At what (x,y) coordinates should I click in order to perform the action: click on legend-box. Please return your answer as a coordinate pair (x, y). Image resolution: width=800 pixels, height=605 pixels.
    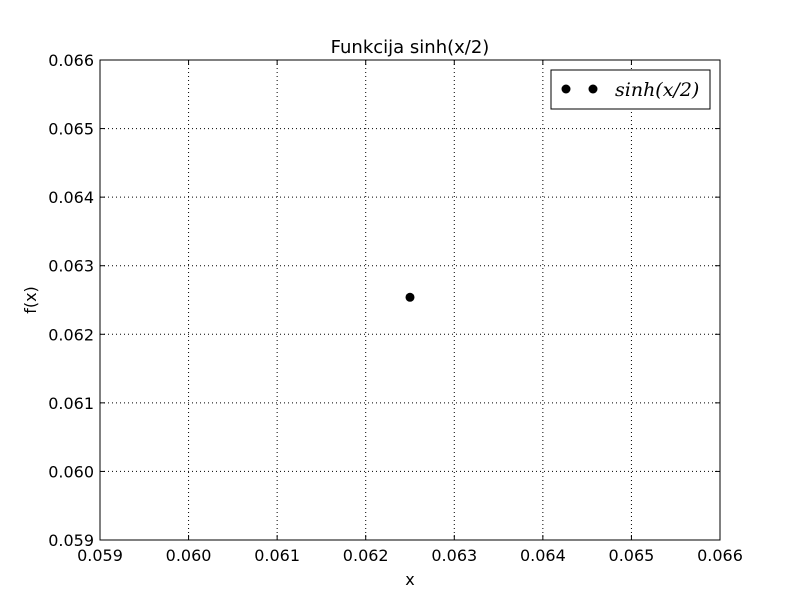
    Looking at the image, I should click on (630, 89).